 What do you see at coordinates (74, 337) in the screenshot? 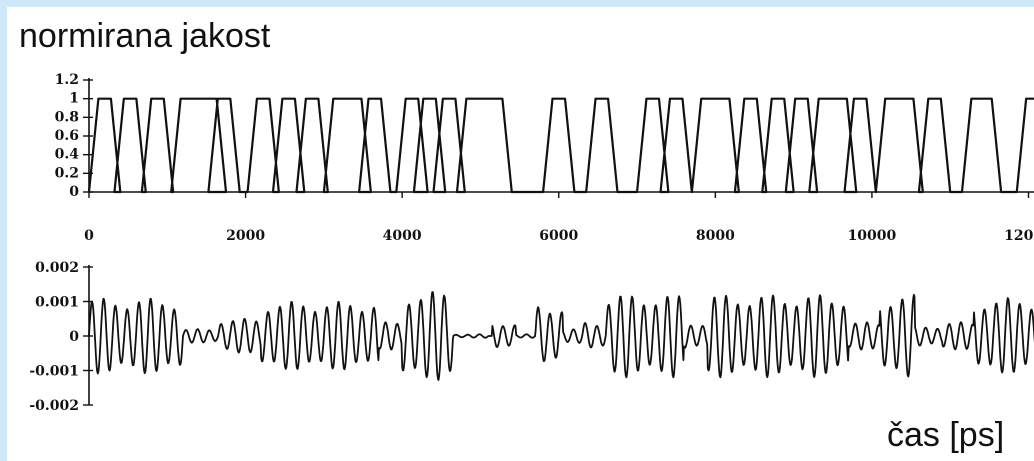
I see `bottom-y-tick-label: 0` at bounding box center [74, 337].